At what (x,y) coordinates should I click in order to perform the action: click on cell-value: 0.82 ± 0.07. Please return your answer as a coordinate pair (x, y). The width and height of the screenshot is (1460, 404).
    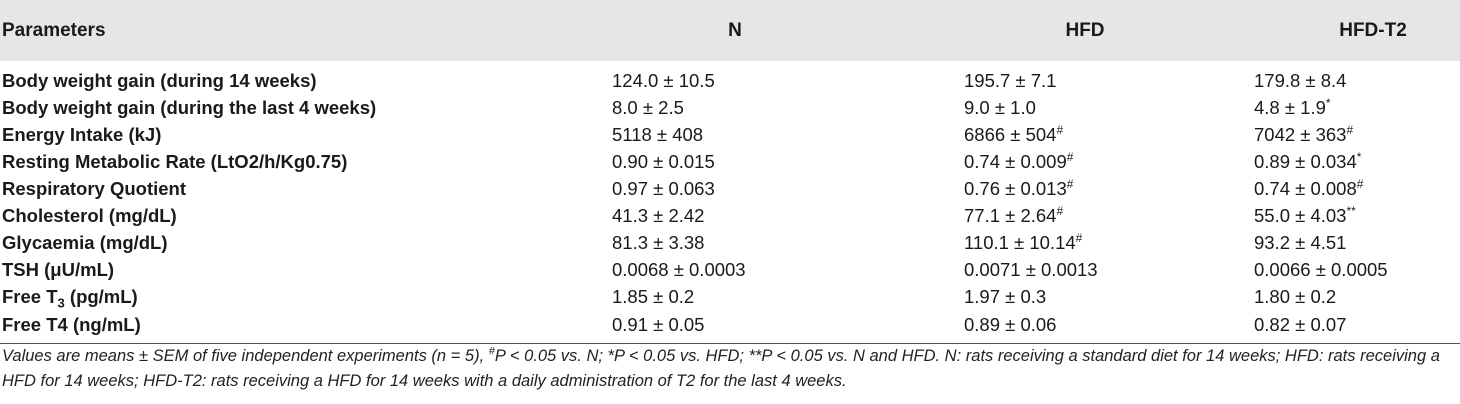
    Looking at the image, I should click on (1300, 324).